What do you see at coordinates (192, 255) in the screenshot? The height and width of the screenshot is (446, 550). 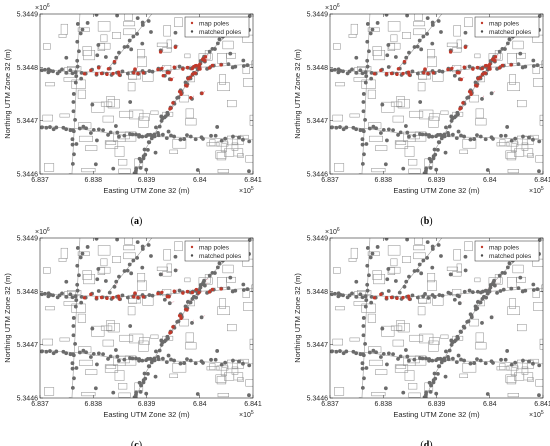 I see `legend-marker-matched-poles` at bounding box center [192, 255].